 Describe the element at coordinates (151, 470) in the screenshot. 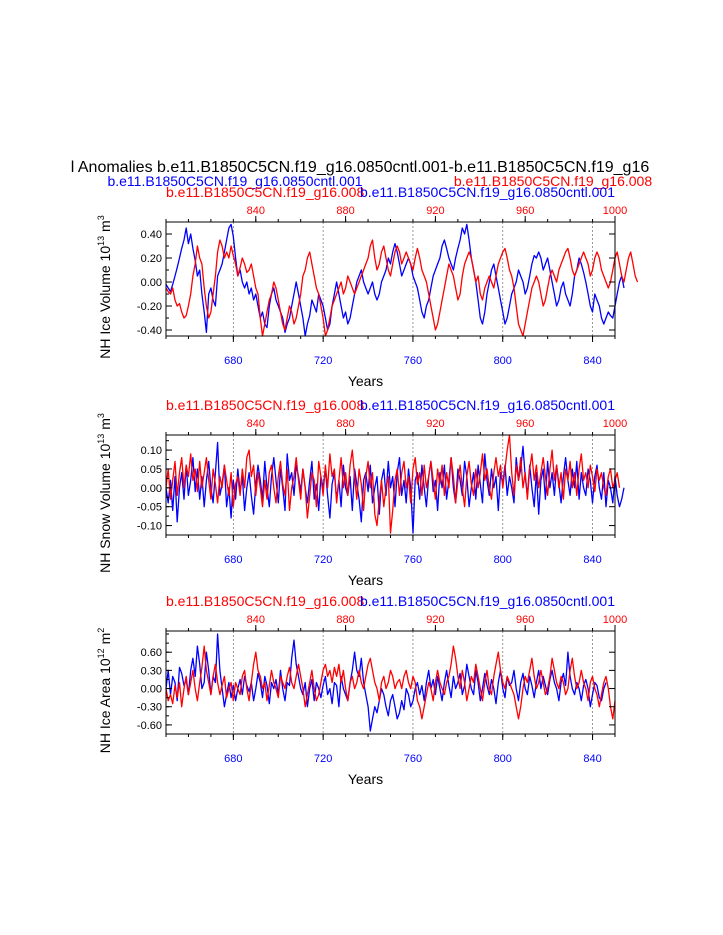

I see `y-tick-label: 0.05` at that location.